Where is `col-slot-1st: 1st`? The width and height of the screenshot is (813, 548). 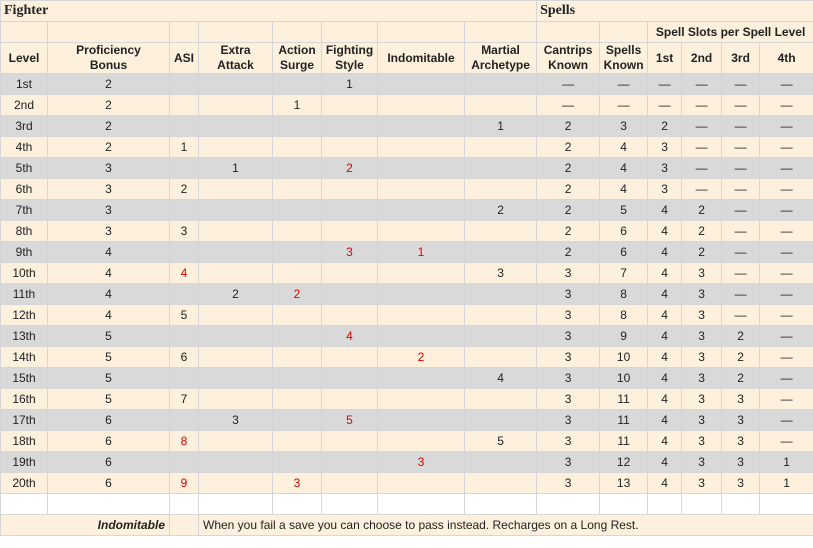
col-slot-1st: 1st is located at coordinates (665, 58).